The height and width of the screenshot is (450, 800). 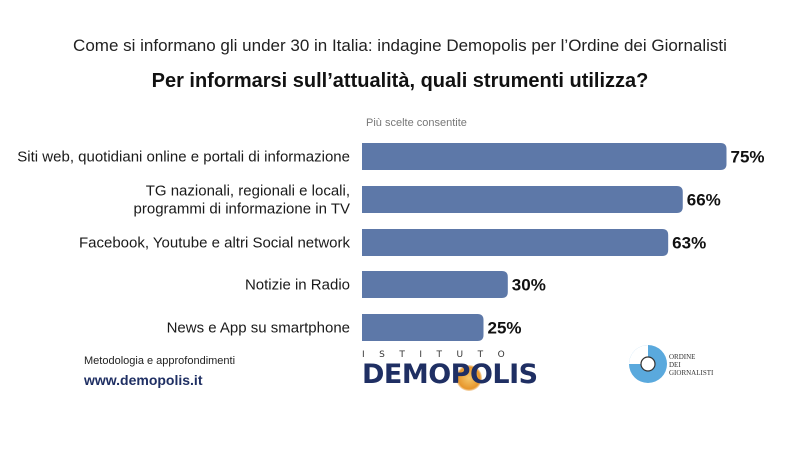 What do you see at coordinates (682, 357) in the screenshot?
I see `odg-line: ORDINE` at bounding box center [682, 357].